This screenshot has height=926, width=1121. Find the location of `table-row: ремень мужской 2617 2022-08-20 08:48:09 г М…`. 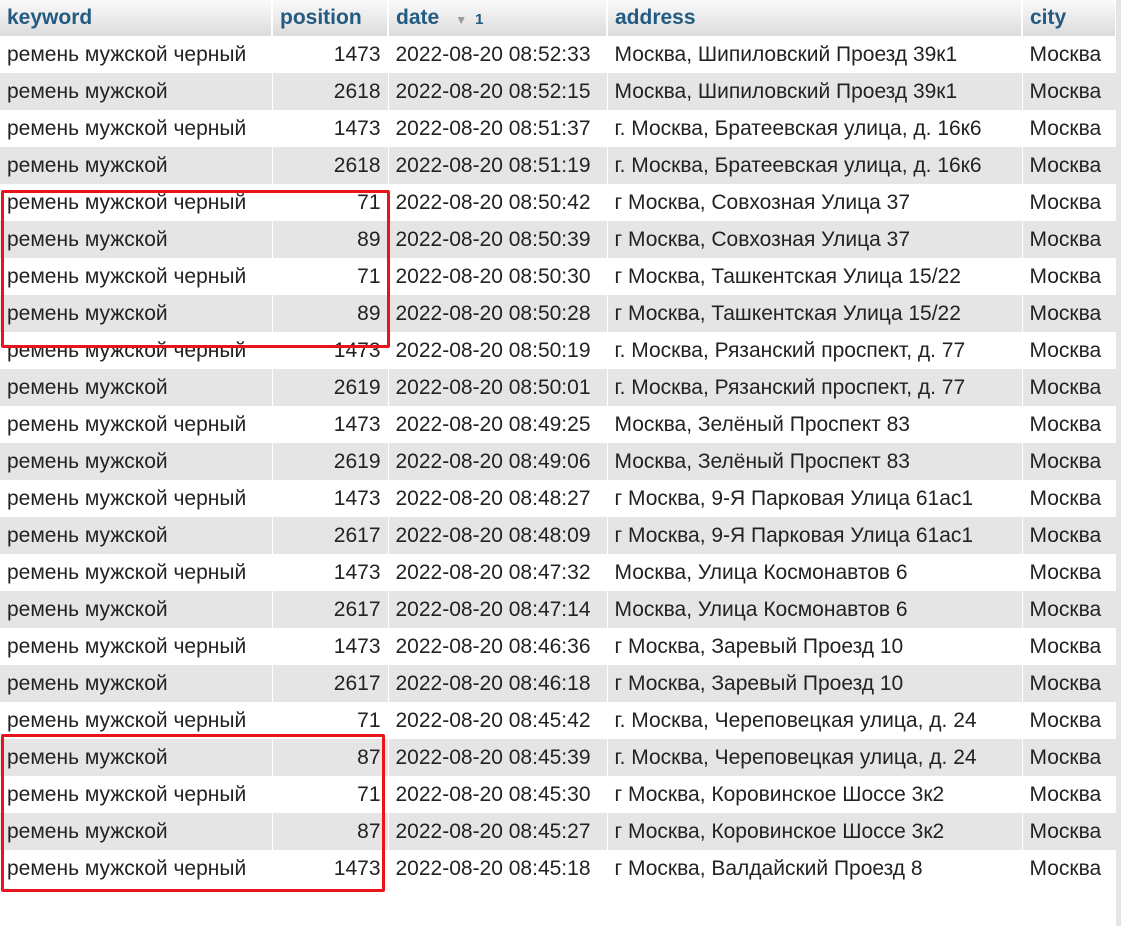

table-row: ремень мужской 2617 2022-08-20 08:48:09 г М… is located at coordinates (558, 535).